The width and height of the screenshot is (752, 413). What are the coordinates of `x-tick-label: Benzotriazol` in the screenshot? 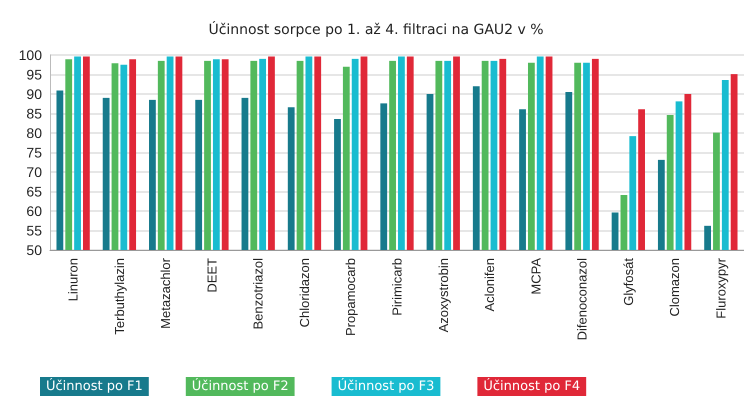 It's located at (258, 294).